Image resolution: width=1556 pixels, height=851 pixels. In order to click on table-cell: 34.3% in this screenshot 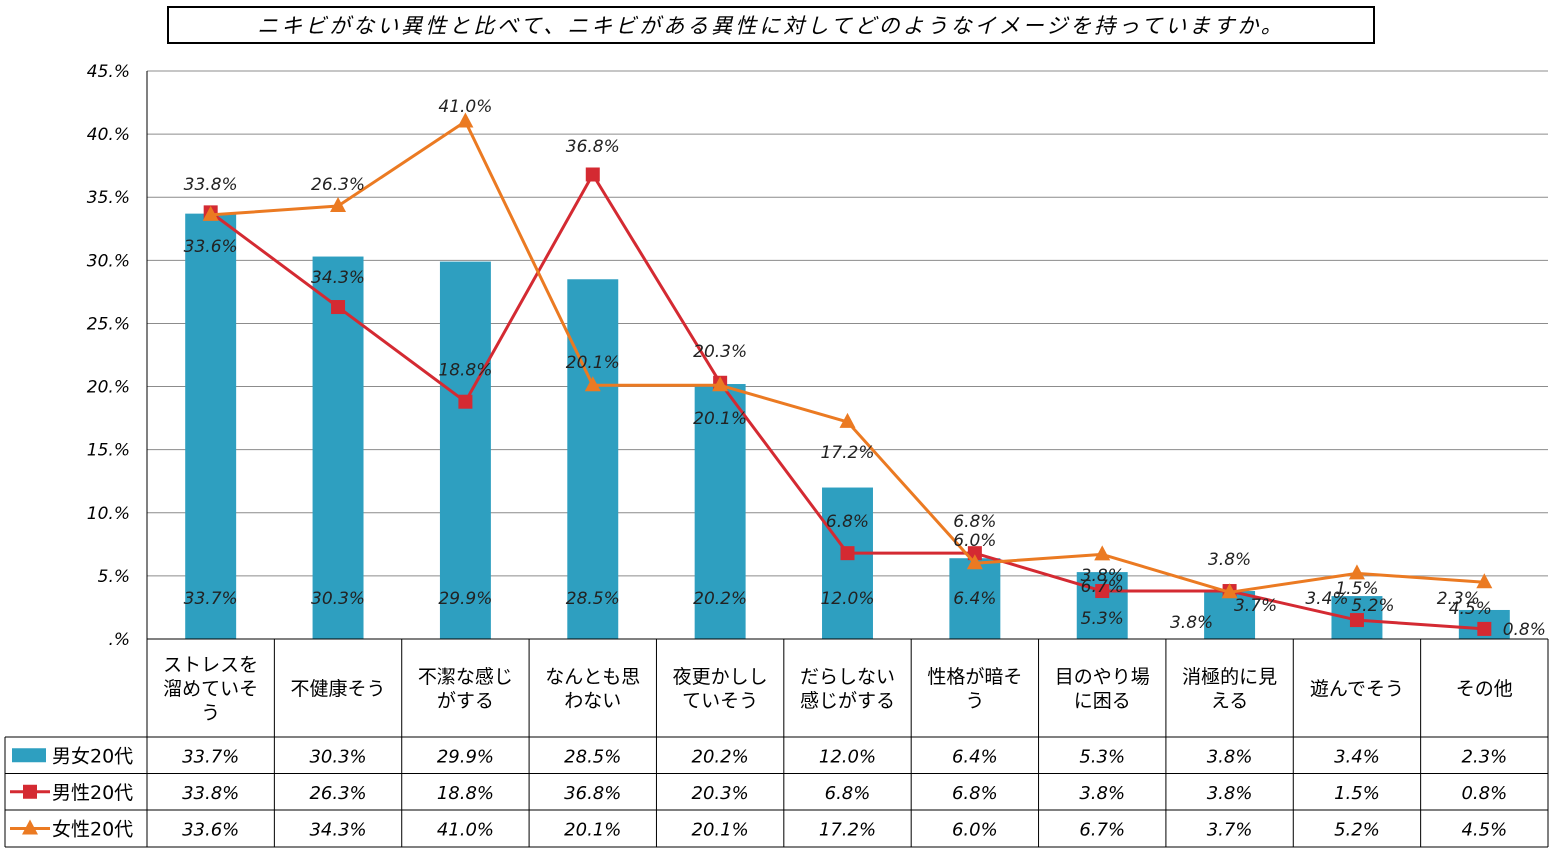, I will do `click(337, 830)`.